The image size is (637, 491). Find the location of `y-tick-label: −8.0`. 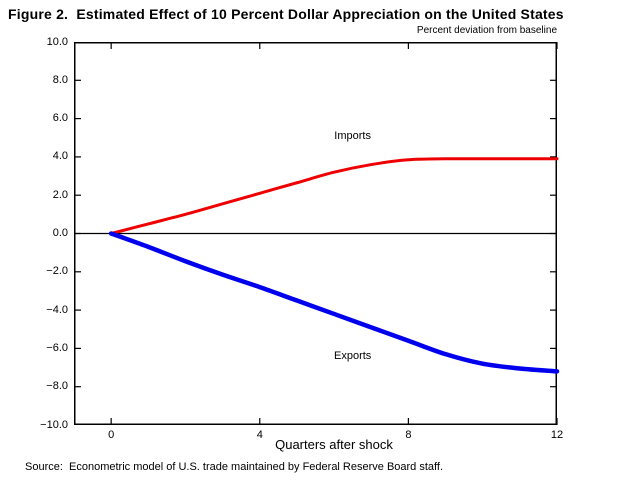

y-tick-label: −8.0 is located at coordinates (57, 386).